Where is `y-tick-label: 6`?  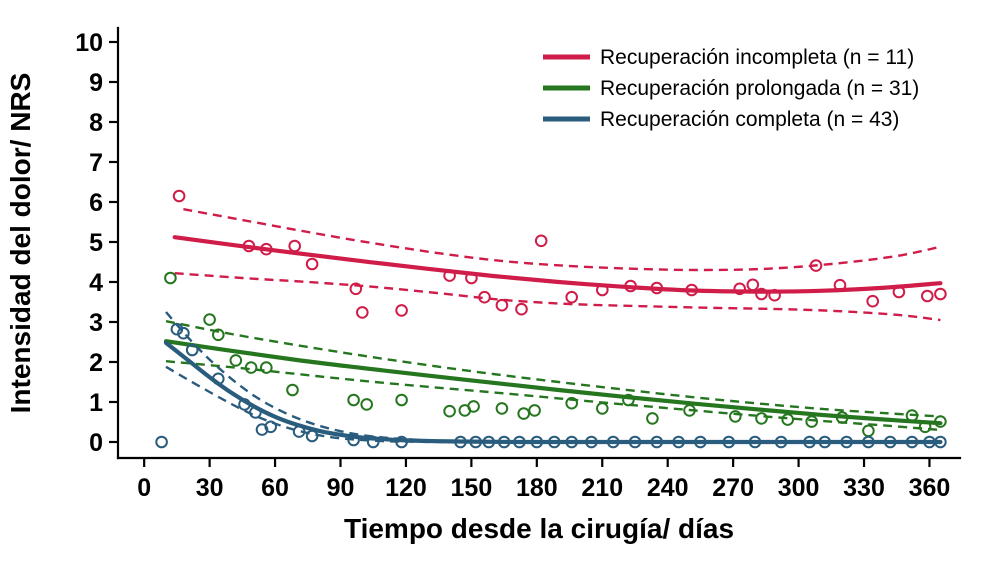
y-tick-label: 6 is located at coordinates (96, 203).